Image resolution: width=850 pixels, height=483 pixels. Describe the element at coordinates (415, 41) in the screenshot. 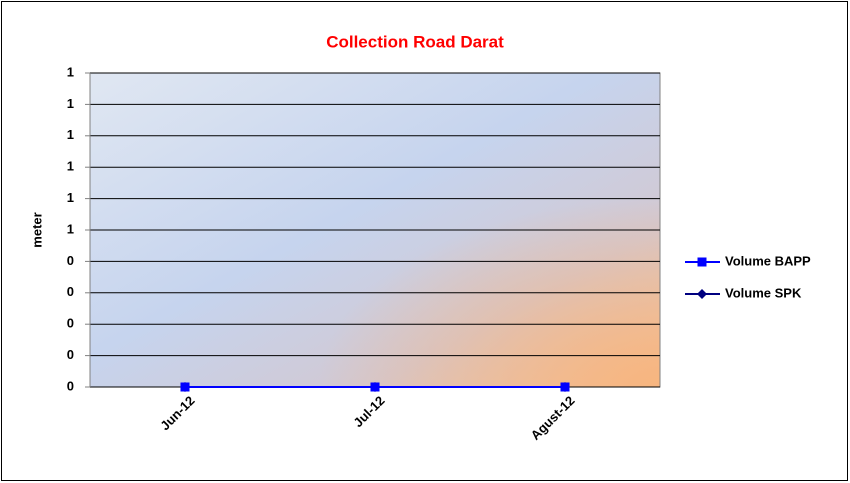

I see `chart-title: Collection Road Darat` at that location.